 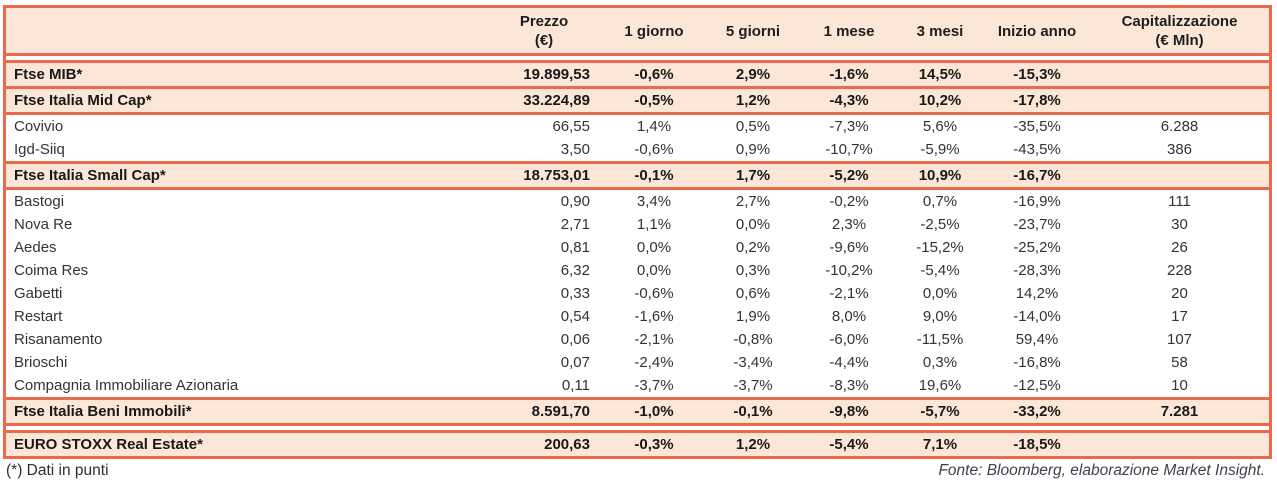 What do you see at coordinates (1179, 270) in the screenshot?
I see `cell-cap: 228` at bounding box center [1179, 270].